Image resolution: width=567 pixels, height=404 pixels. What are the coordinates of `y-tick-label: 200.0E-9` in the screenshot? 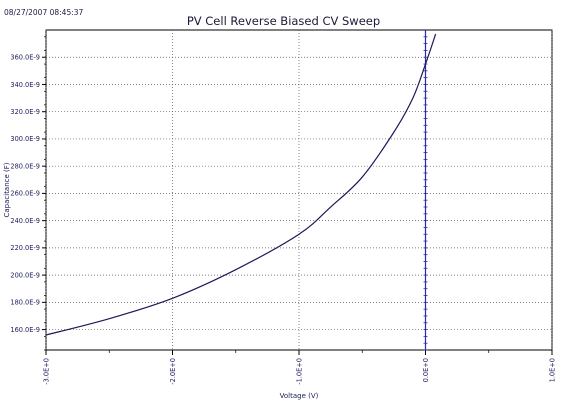 It's located at (25, 275).